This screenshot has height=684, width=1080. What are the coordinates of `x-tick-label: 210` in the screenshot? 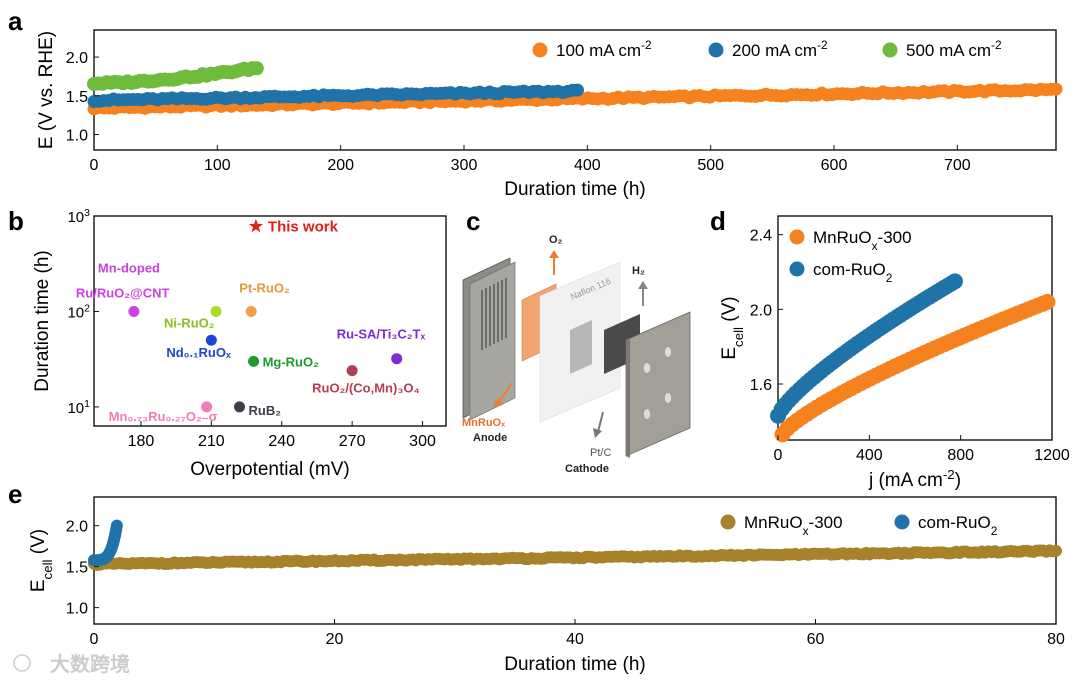 It's located at (211, 441).